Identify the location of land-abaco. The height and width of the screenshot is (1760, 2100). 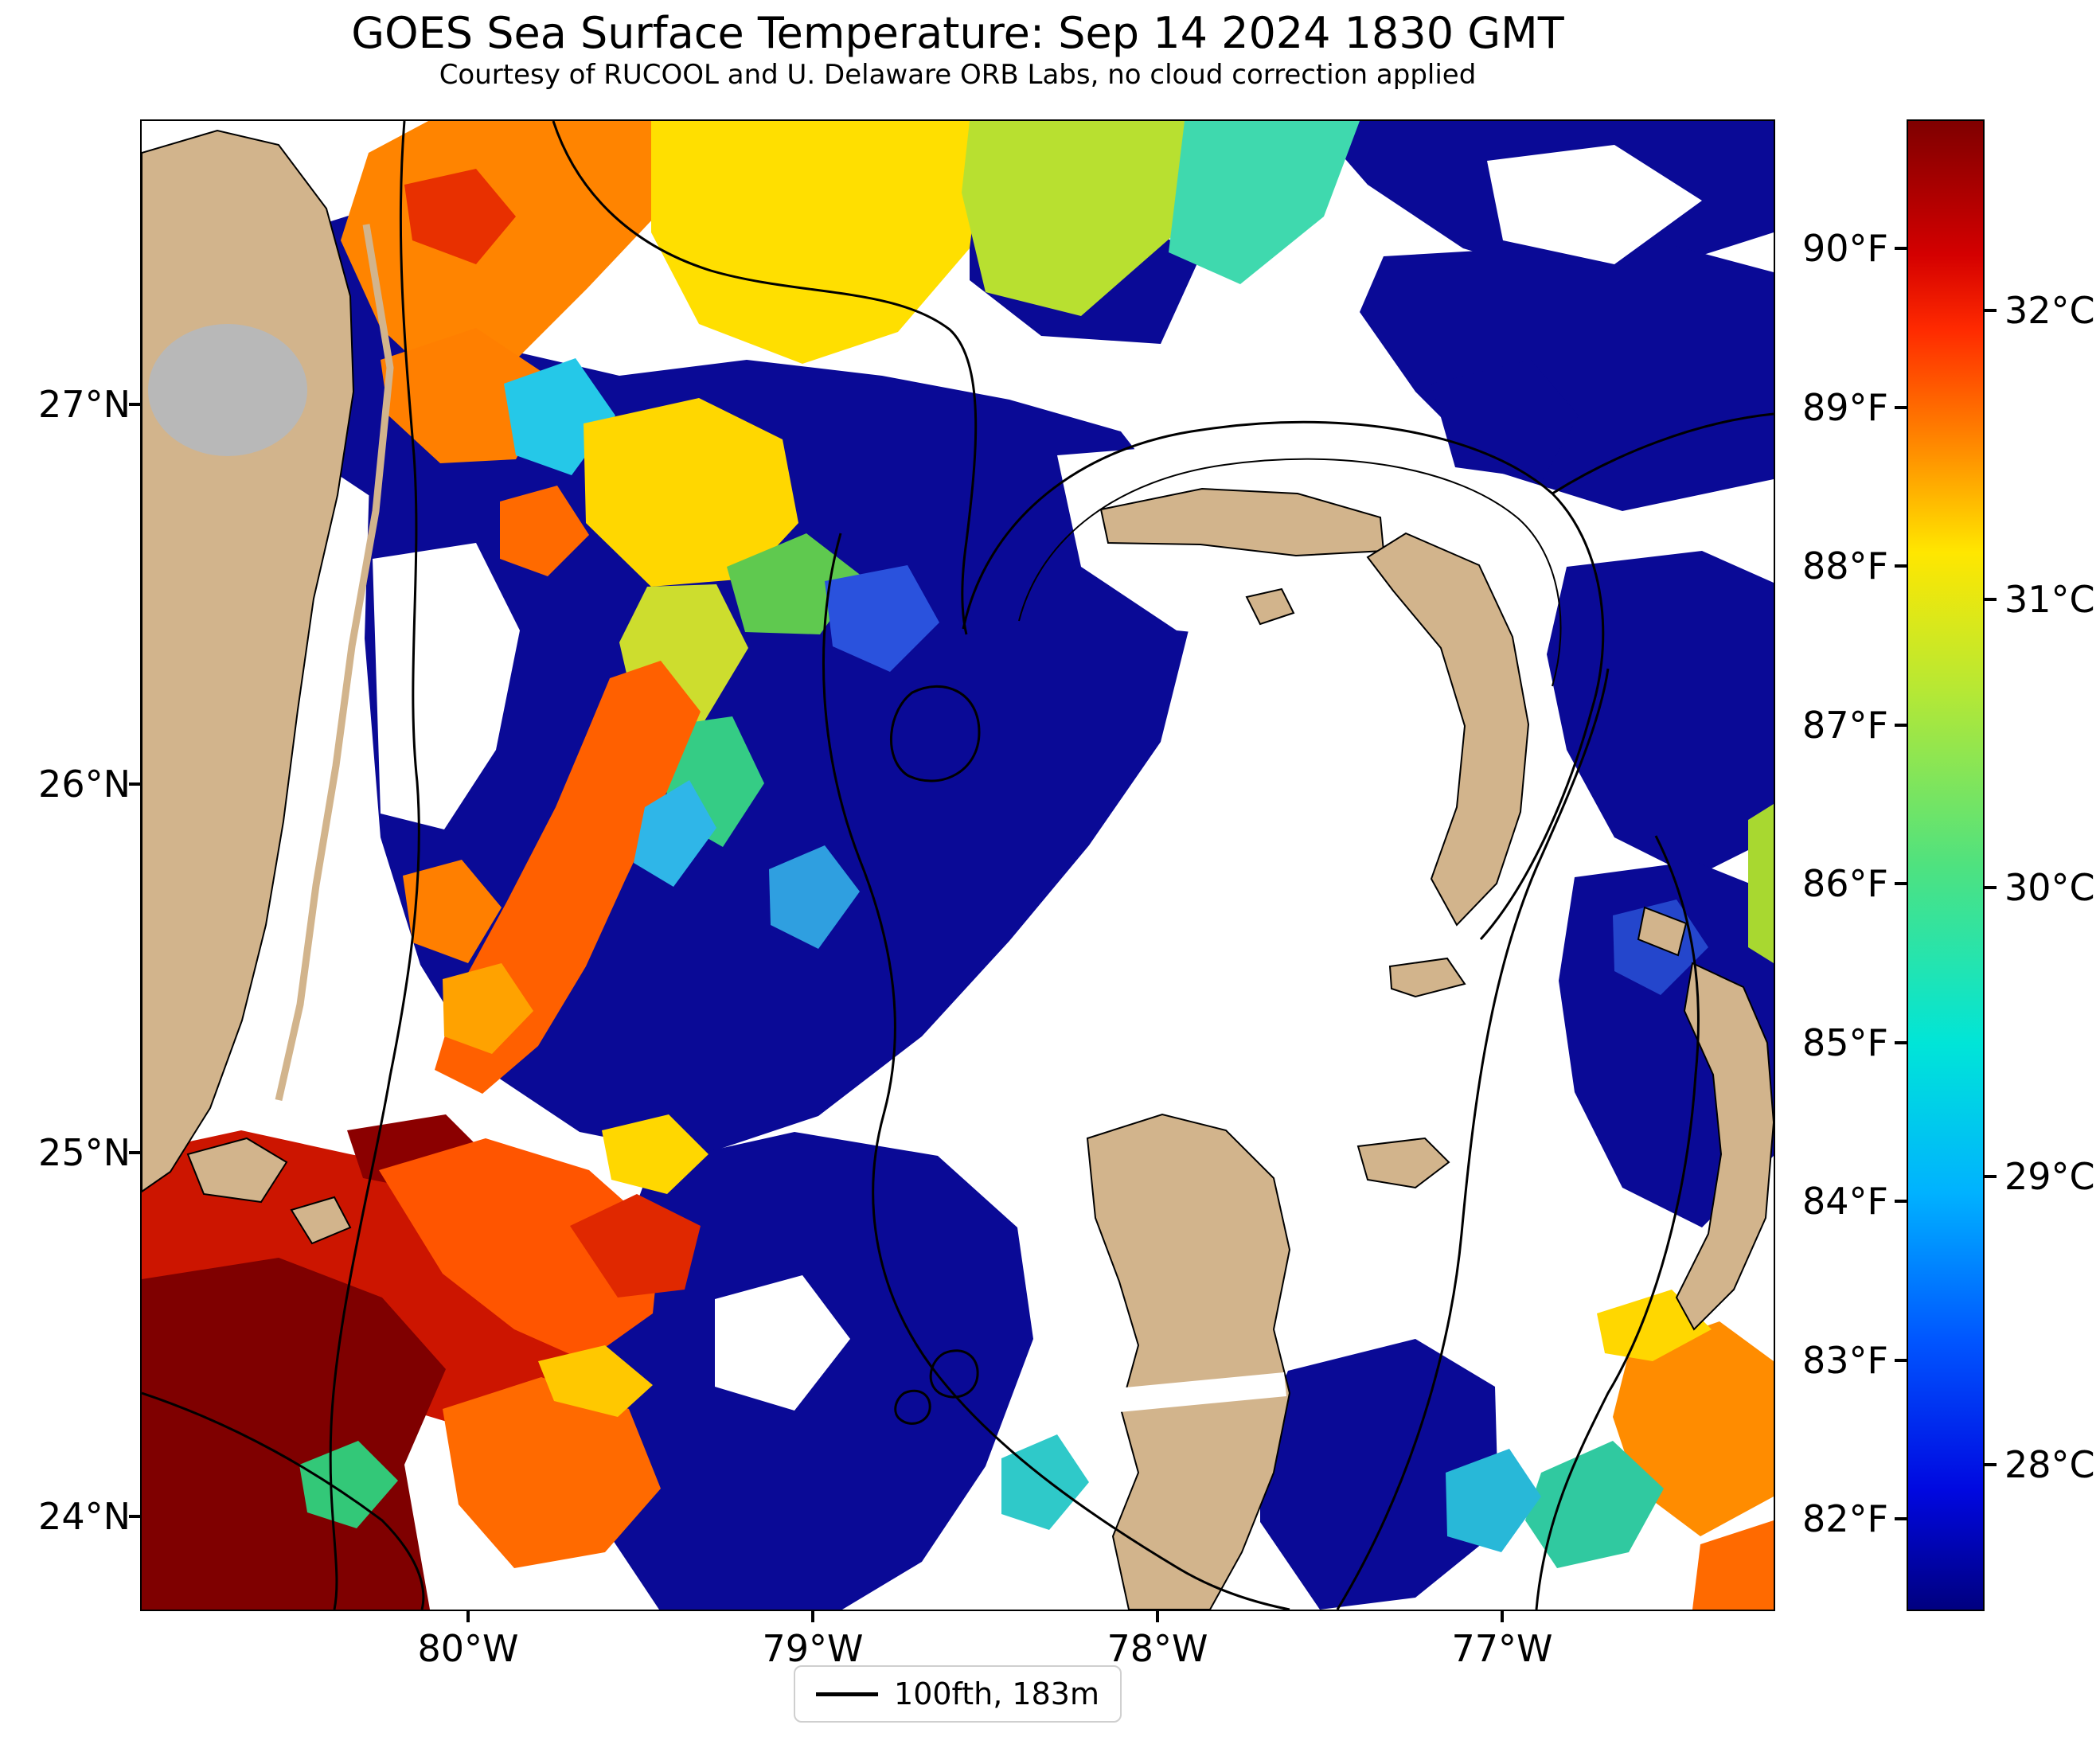
(1448, 730).